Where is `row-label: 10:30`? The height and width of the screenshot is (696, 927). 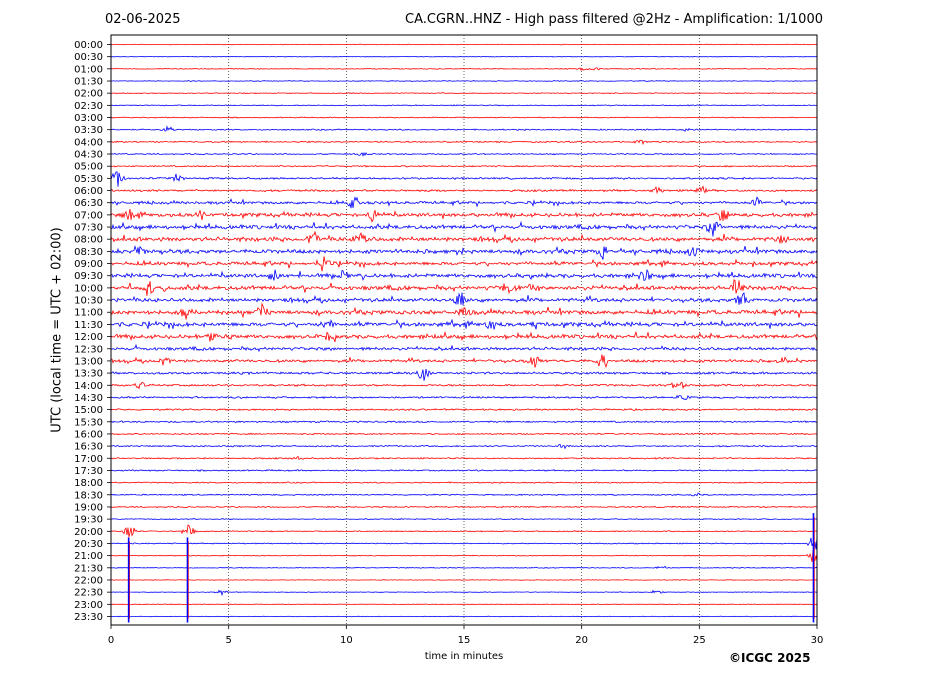
row-label: 10:30 is located at coordinates (88, 301).